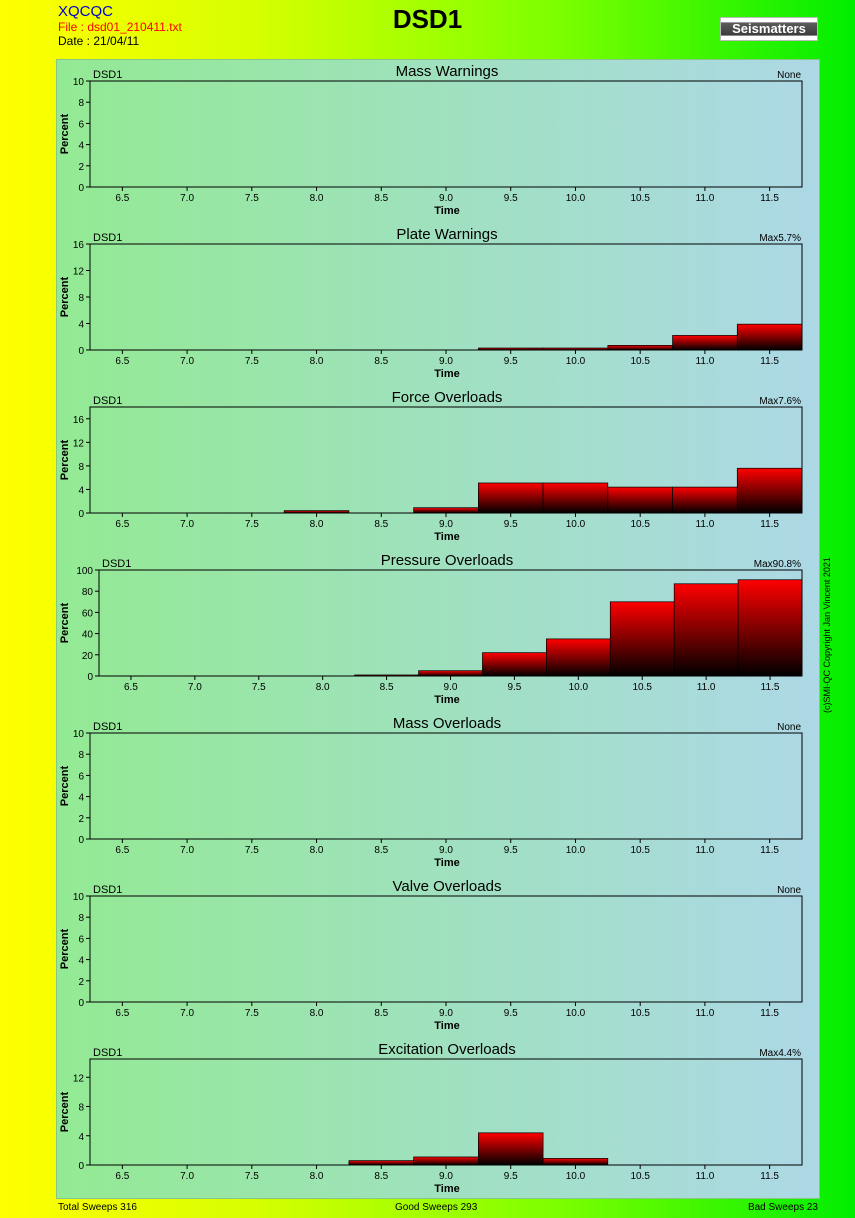 The width and height of the screenshot is (855, 1218). I want to click on page-title: DSD1, so click(427, 19).